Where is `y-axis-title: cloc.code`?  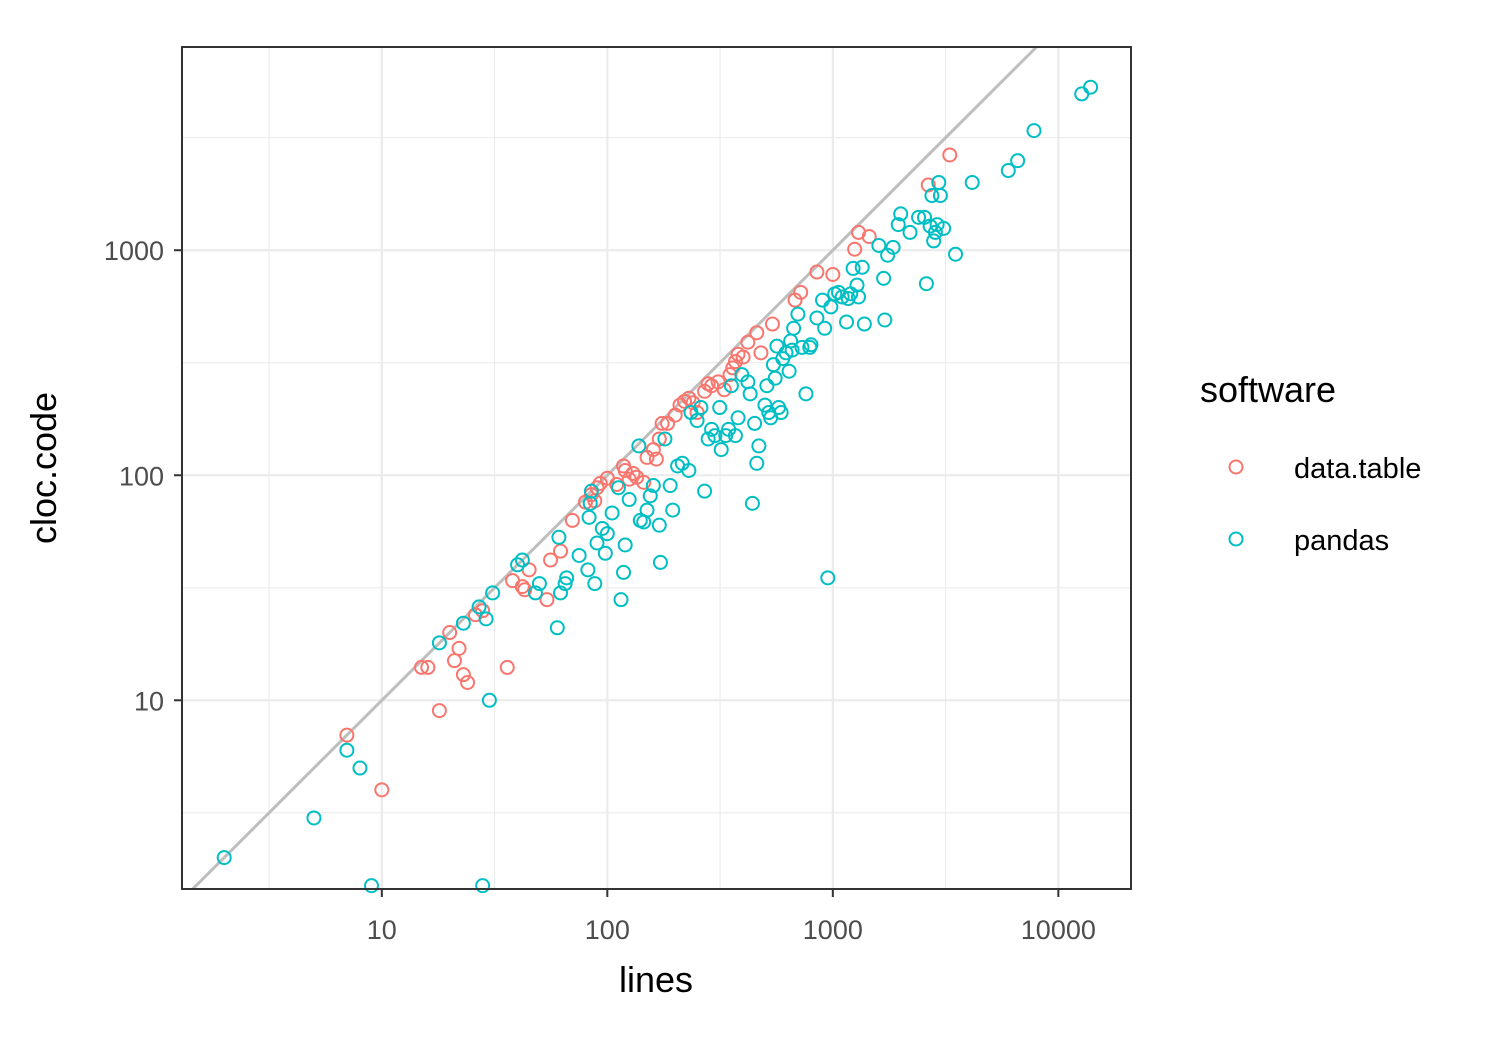
y-axis-title: cloc.code is located at coordinates (43, 468).